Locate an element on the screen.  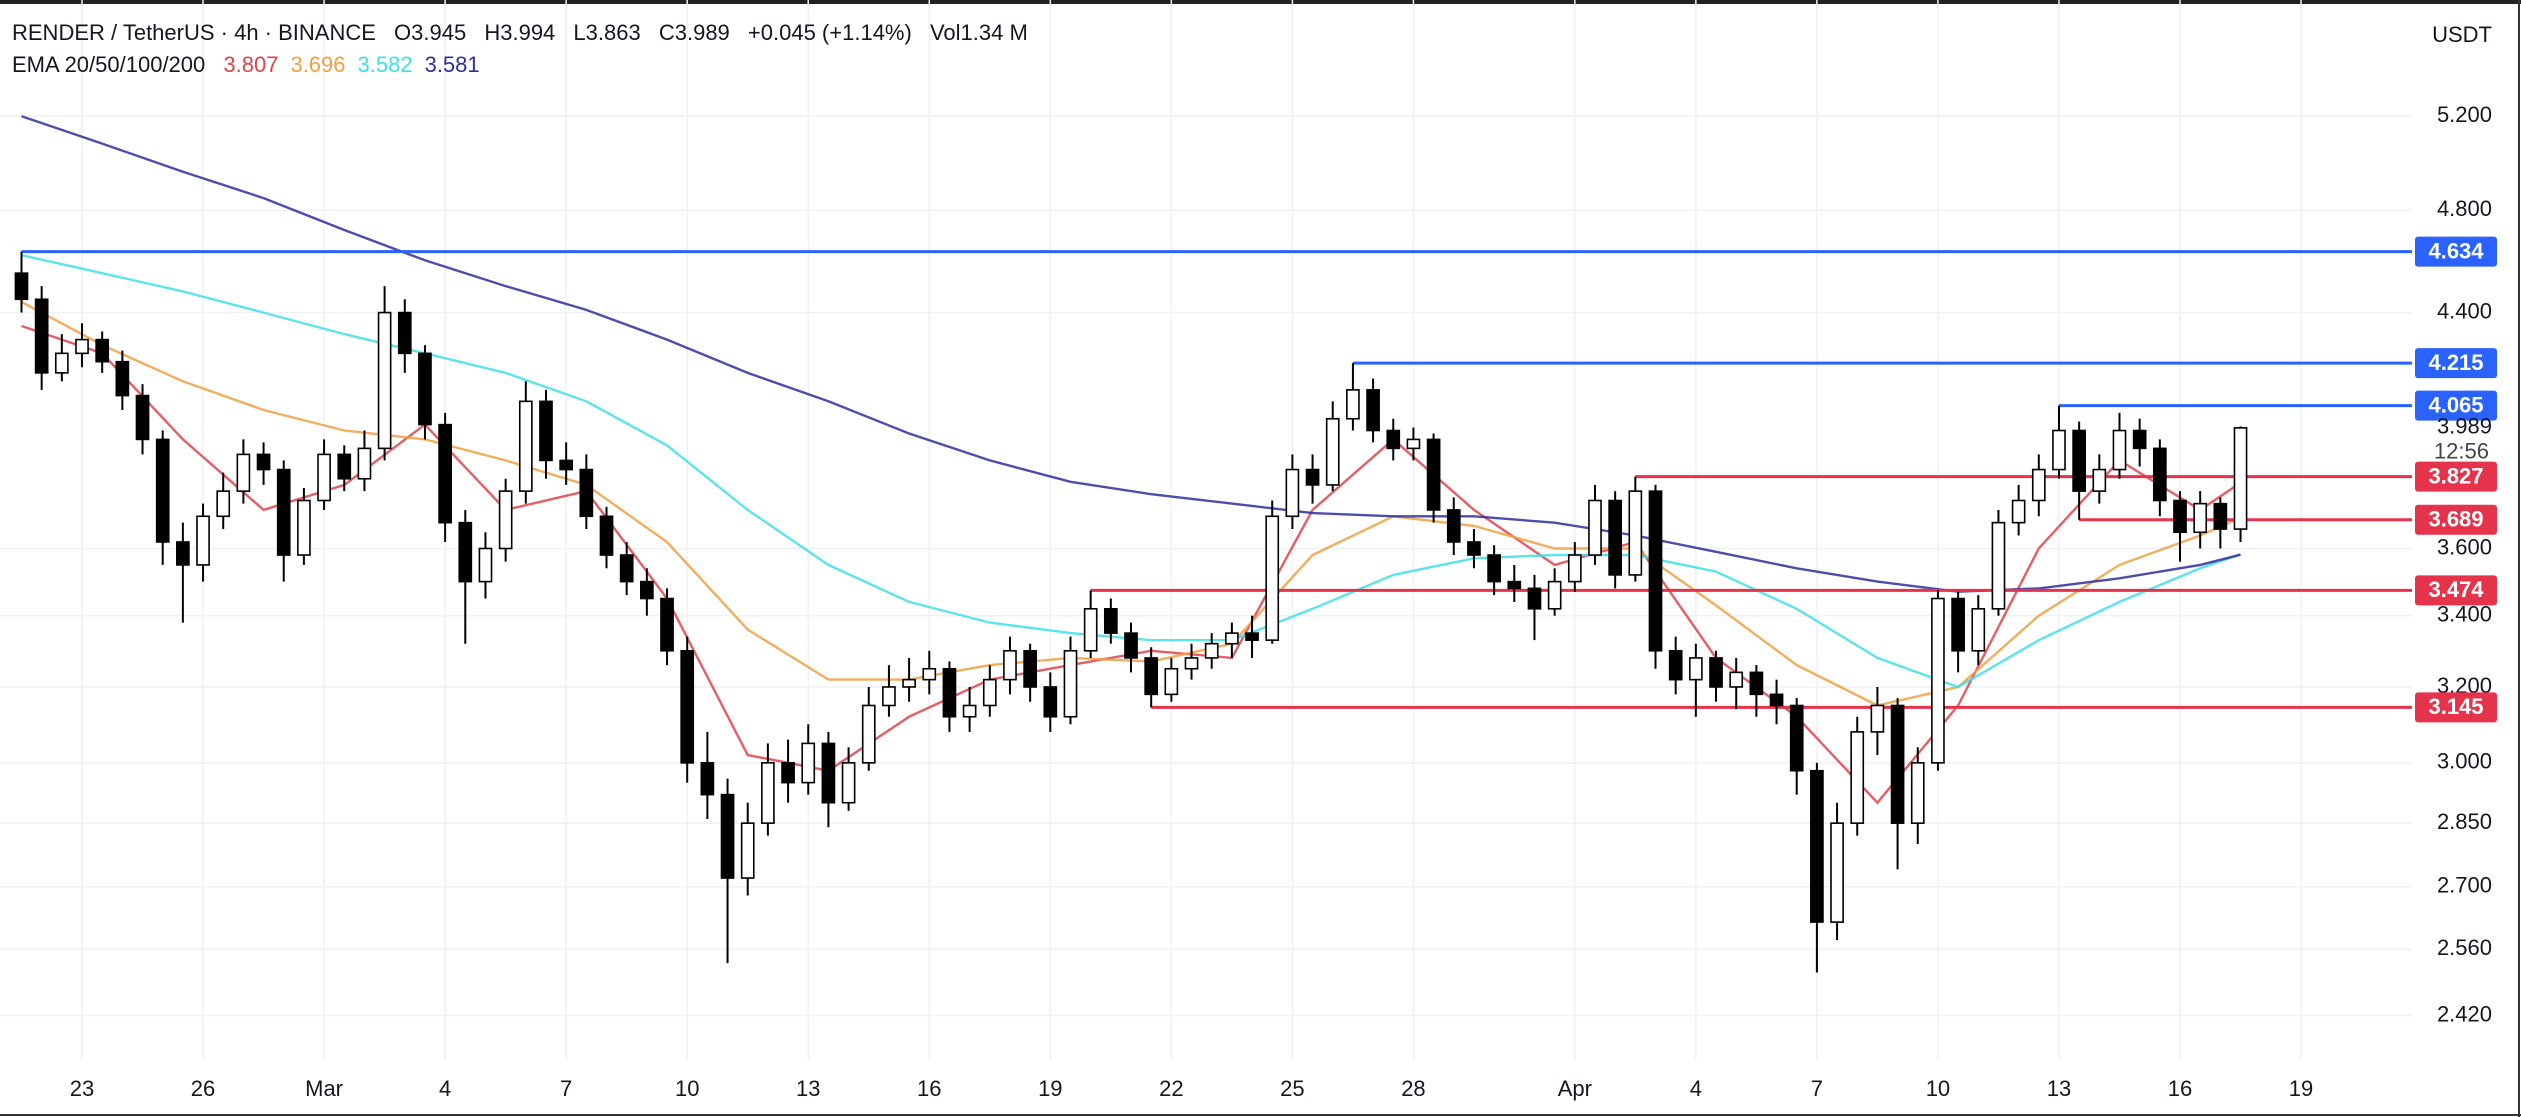
quote-high: H3.994 is located at coordinates (520, 32).